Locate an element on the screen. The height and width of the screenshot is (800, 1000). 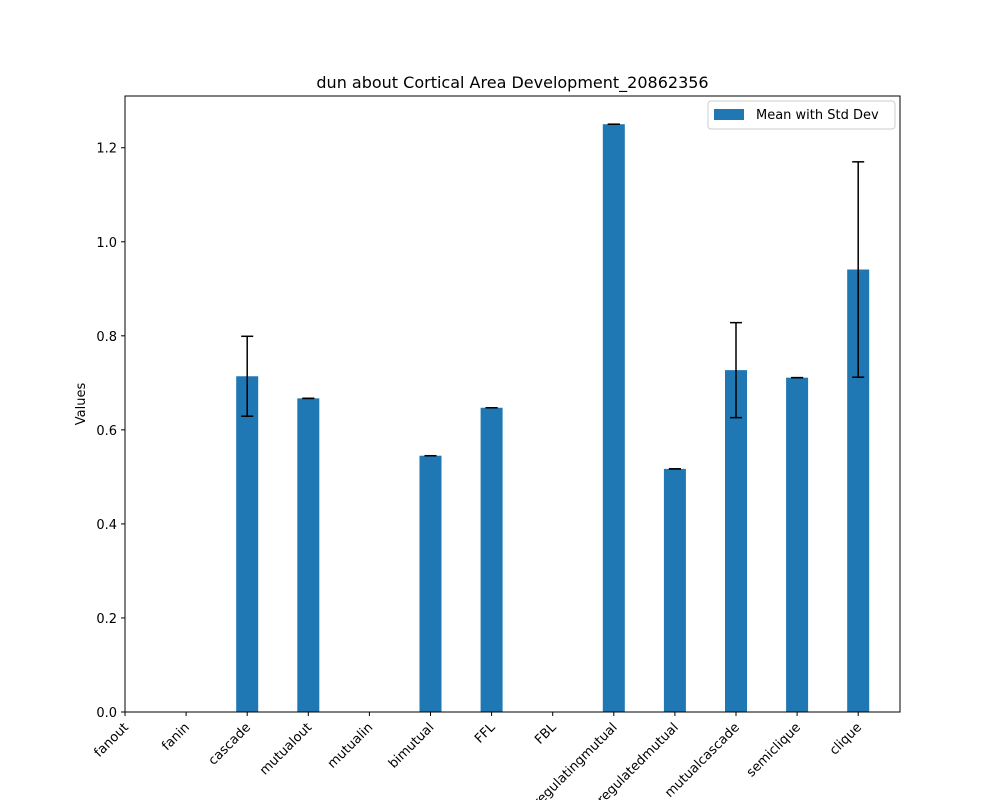
bar-clique is located at coordinates (858, 490).